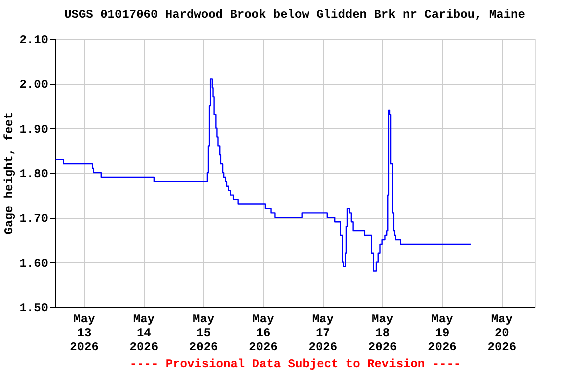 Image resolution: width=576 pixels, height=384 pixels. What do you see at coordinates (84, 333) in the screenshot?
I see `x-tick-label: May 13 2026` at bounding box center [84, 333].